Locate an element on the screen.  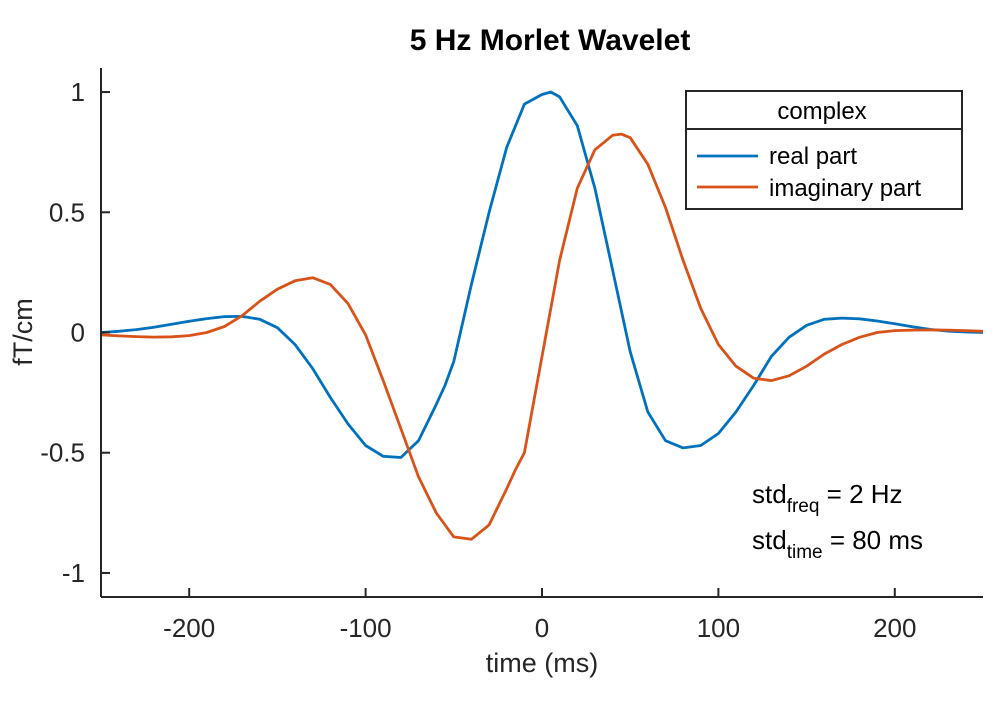
x-tick-label: 200 is located at coordinates (894, 628).